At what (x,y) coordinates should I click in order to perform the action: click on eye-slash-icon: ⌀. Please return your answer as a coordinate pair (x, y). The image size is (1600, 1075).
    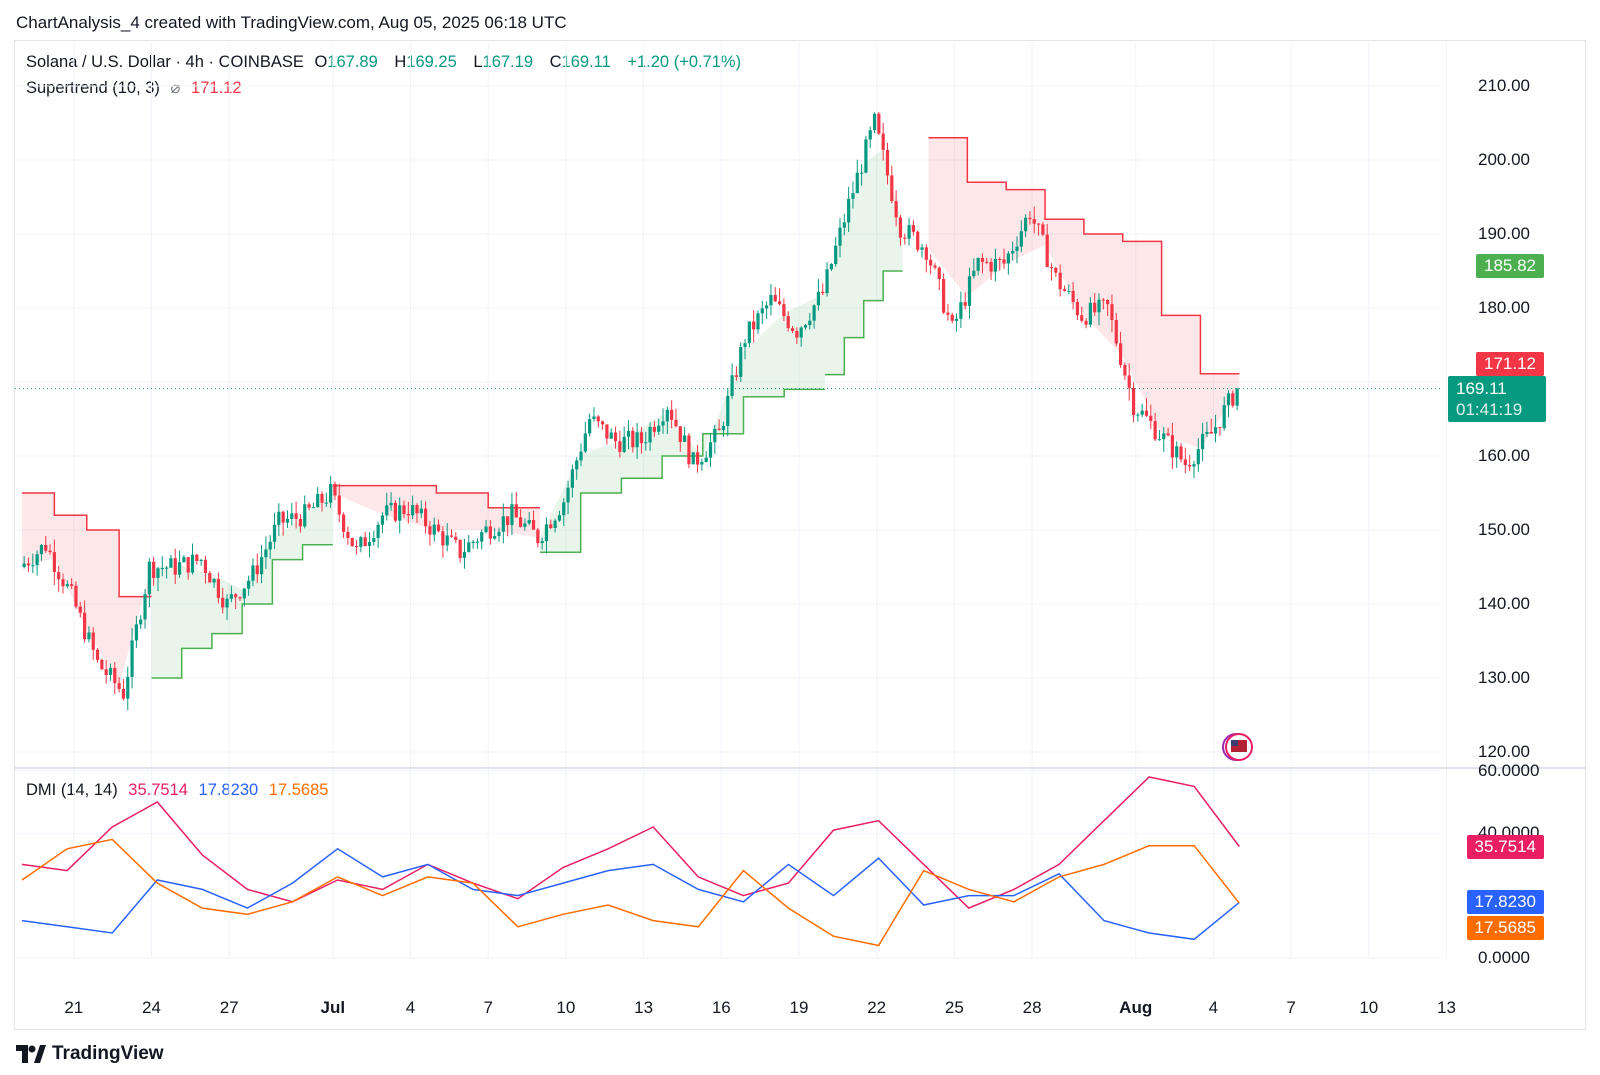
    Looking at the image, I should click on (175, 88).